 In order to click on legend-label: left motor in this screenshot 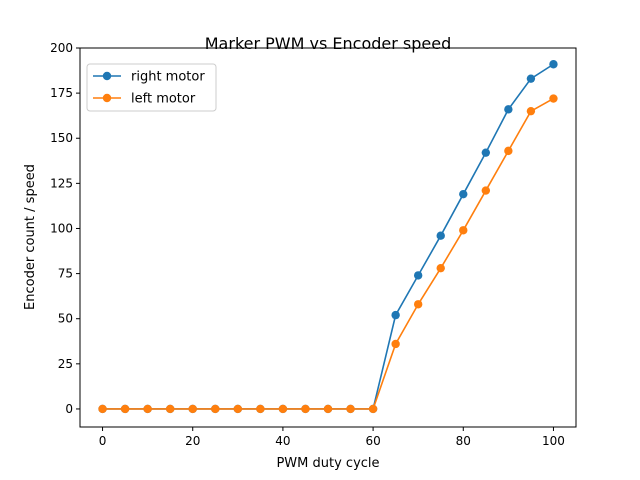, I will do `click(163, 99)`.